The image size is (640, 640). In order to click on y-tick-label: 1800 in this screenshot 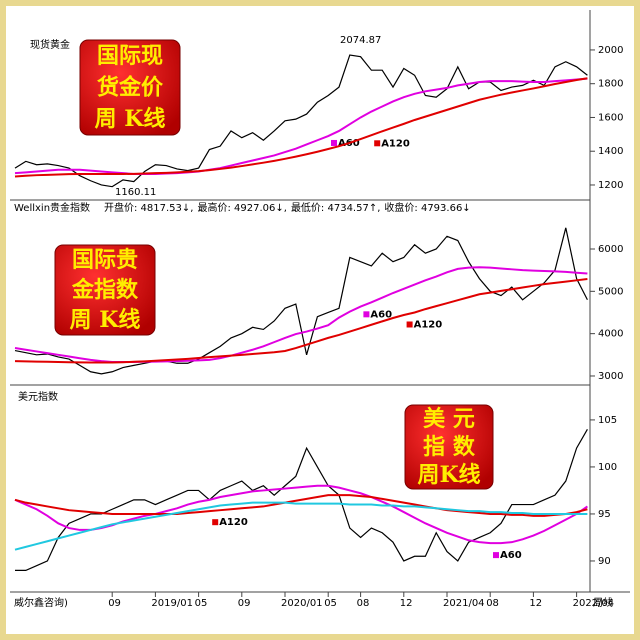, I will do `click(610, 84)`.